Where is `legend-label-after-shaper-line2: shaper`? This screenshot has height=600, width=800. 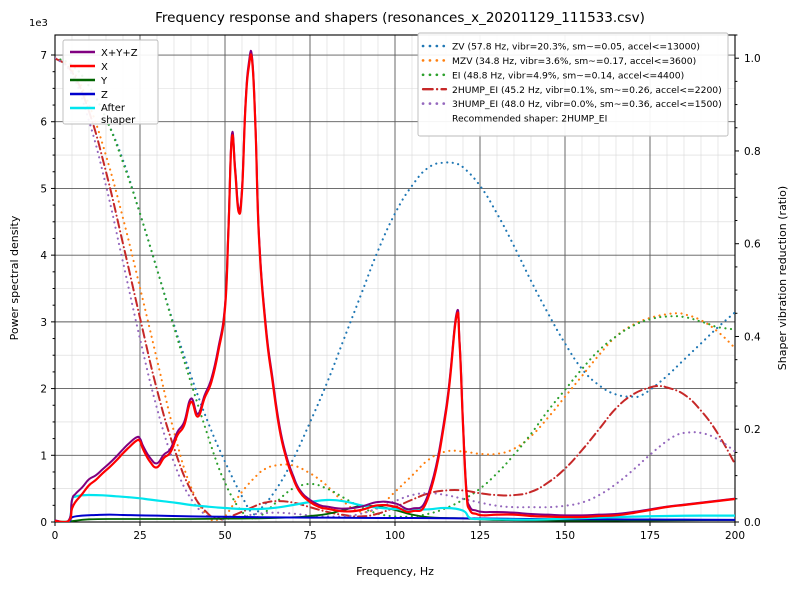 legend-label-after-shaper-line2: shaper is located at coordinates (118, 120).